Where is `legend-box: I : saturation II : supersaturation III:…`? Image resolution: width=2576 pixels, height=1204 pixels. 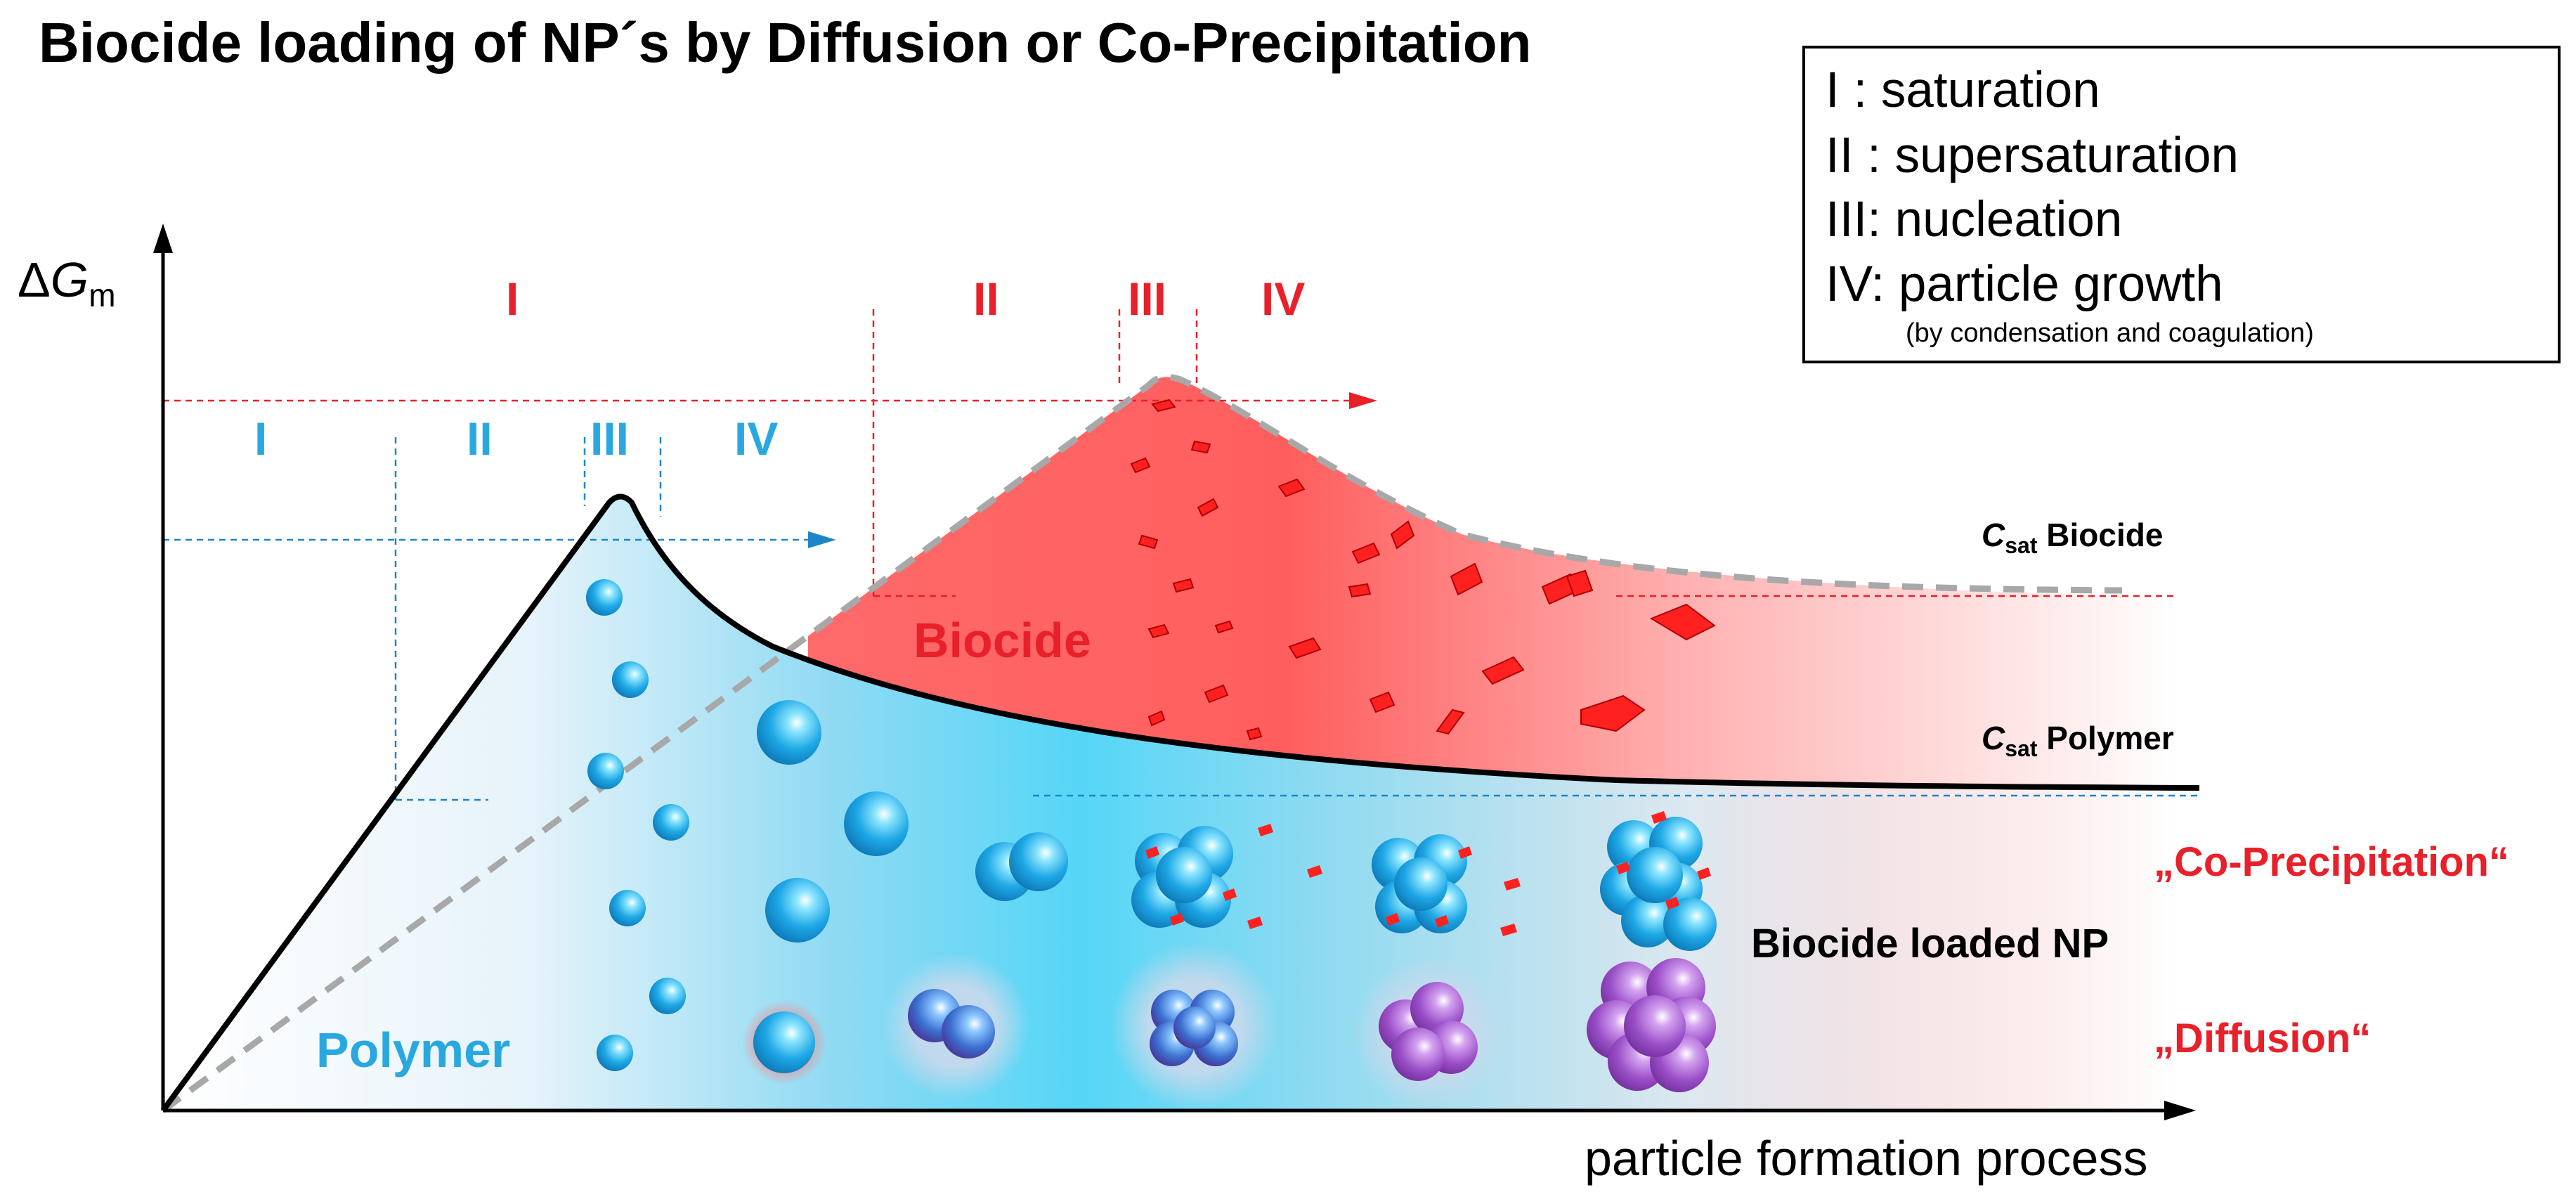
legend-box: I : saturation II : supersaturation III:… is located at coordinates (2181, 204).